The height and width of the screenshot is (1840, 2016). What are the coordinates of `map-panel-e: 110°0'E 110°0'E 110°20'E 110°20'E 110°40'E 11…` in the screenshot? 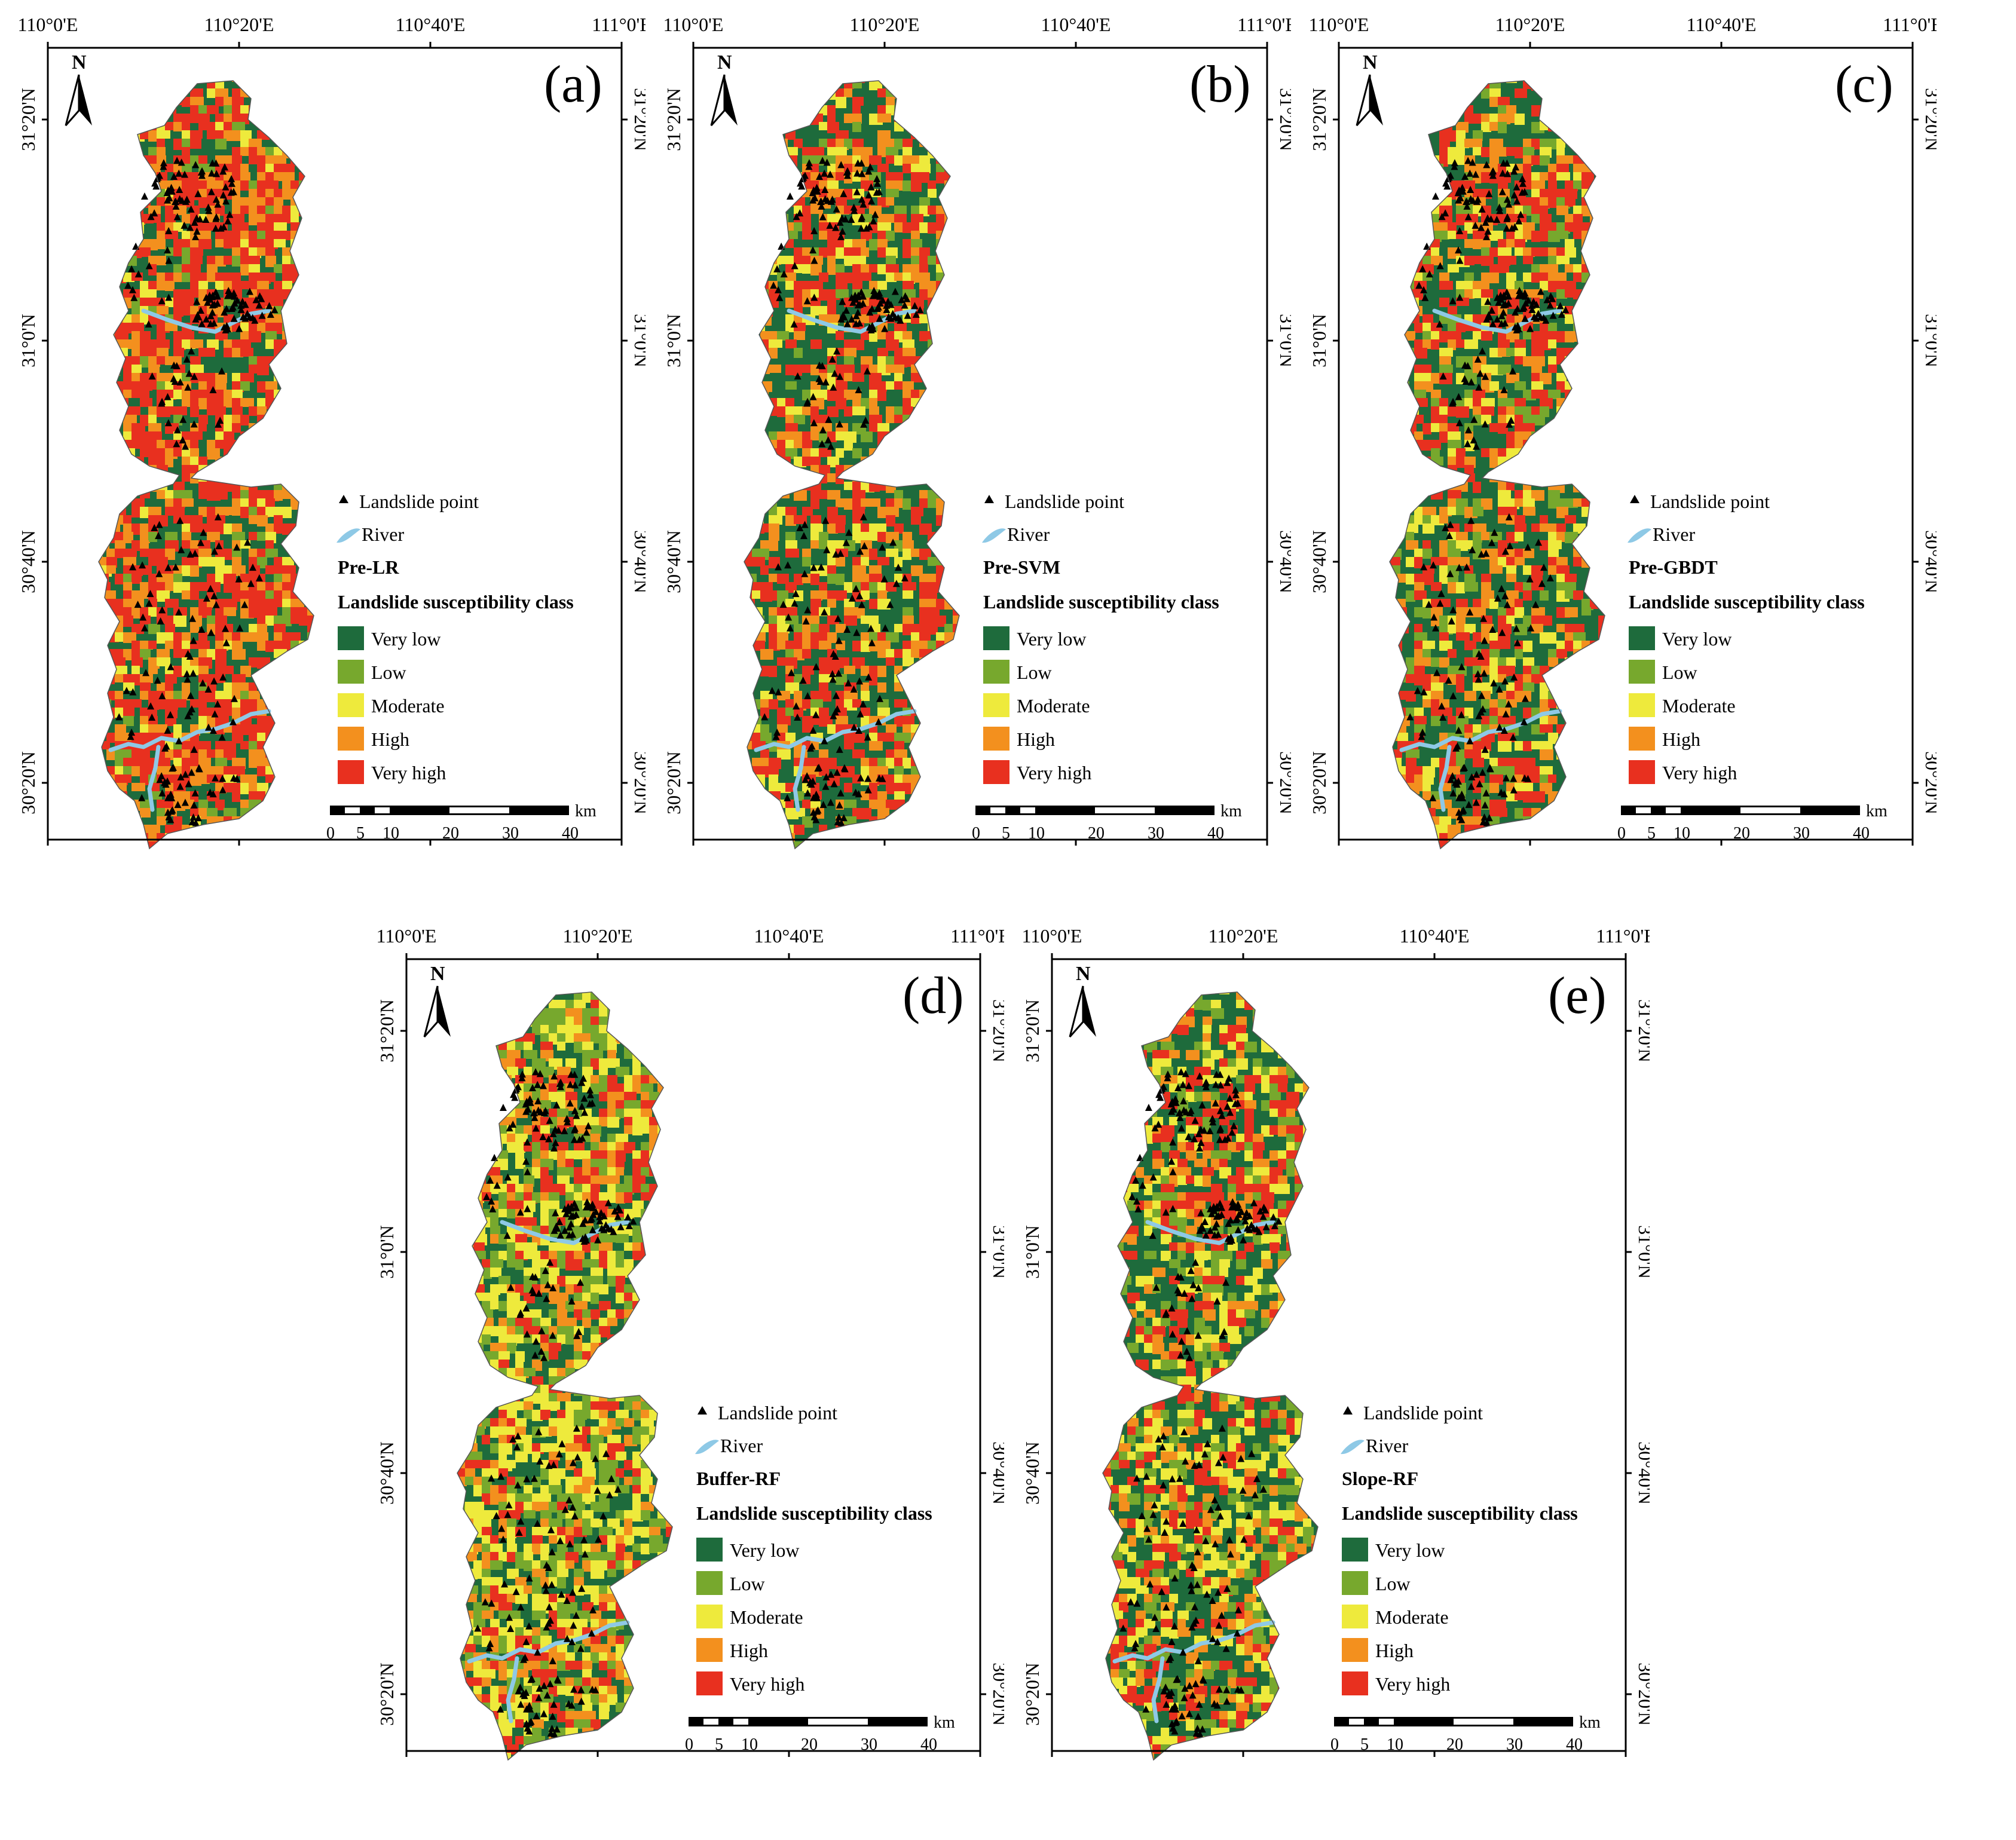 It's located at (1327, 1337).